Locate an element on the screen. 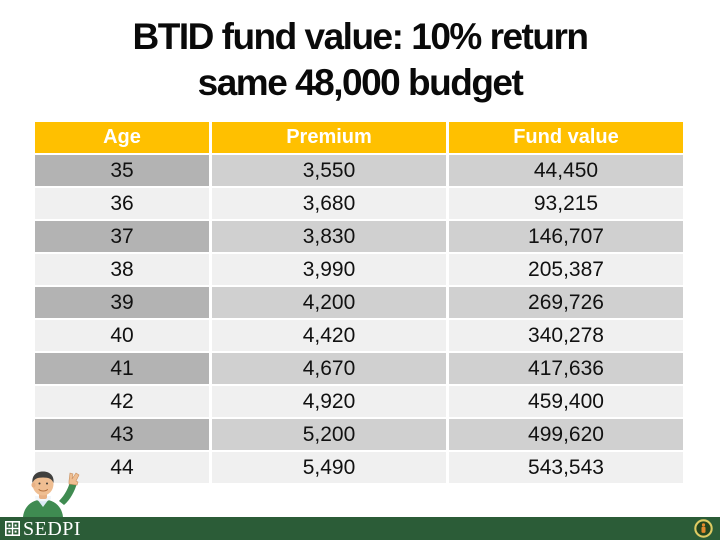  table-row: 38 3,990 205,387 is located at coordinates (359, 270).